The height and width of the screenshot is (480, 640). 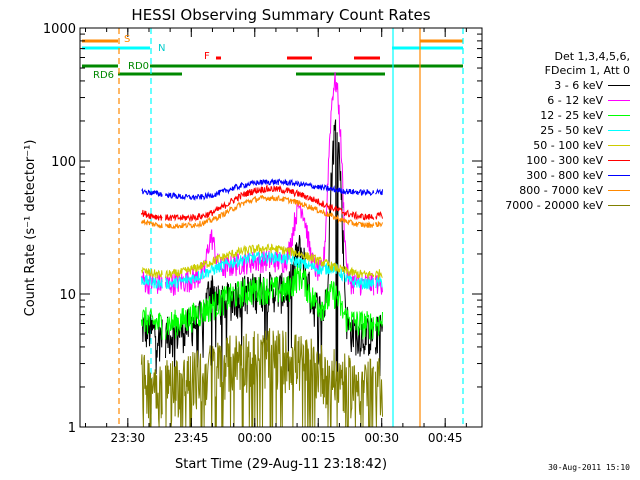 What do you see at coordinates (561, 190) in the screenshot?
I see `legend-entry-label: 800 - 7000 keV` at bounding box center [561, 190].